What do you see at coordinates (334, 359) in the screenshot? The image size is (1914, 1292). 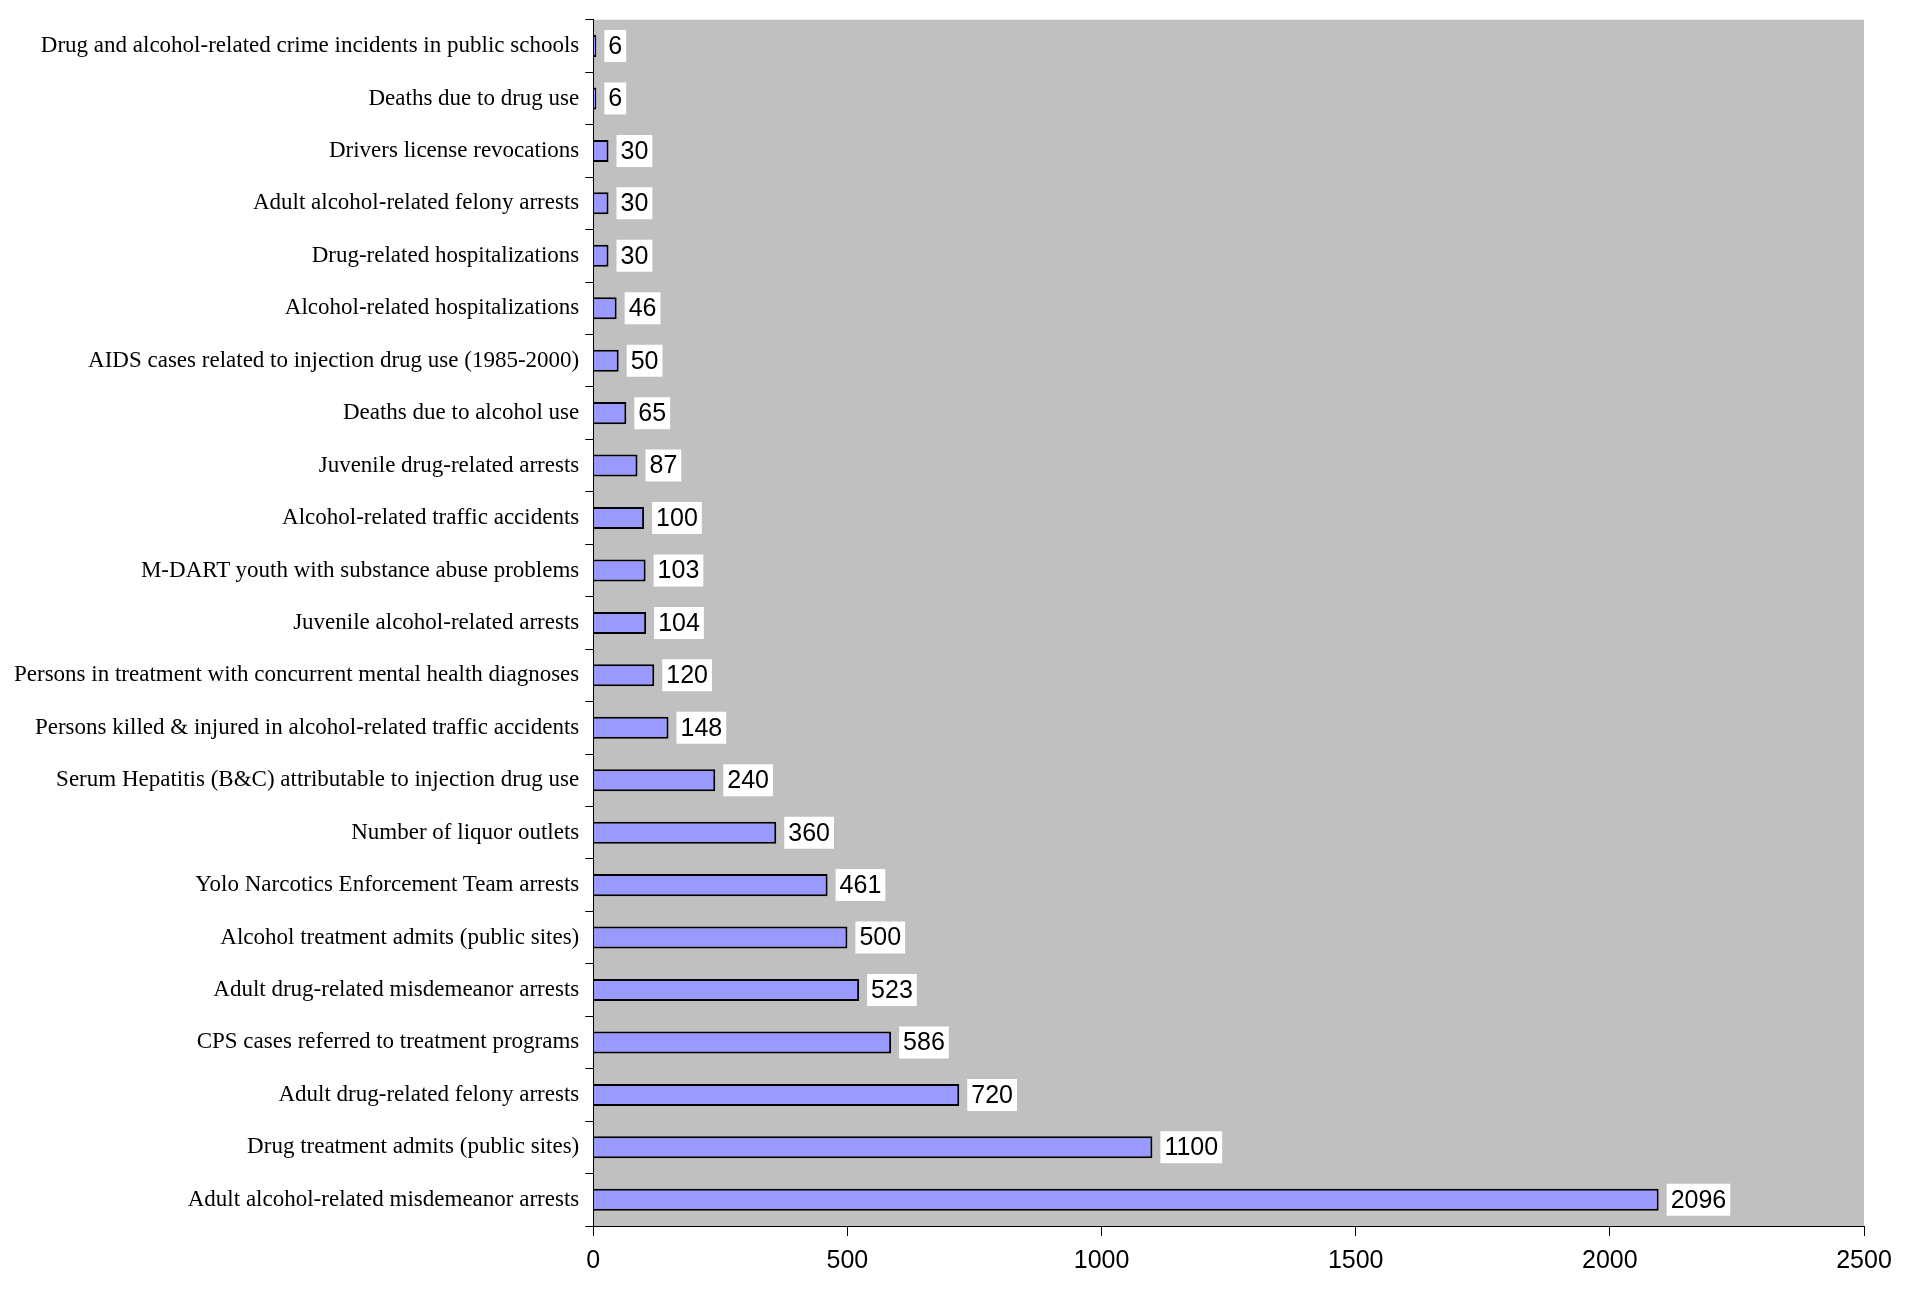 I see `y-tick-label: AIDS cases related to injection drug use (1985-2000)` at bounding box center [334, 359].